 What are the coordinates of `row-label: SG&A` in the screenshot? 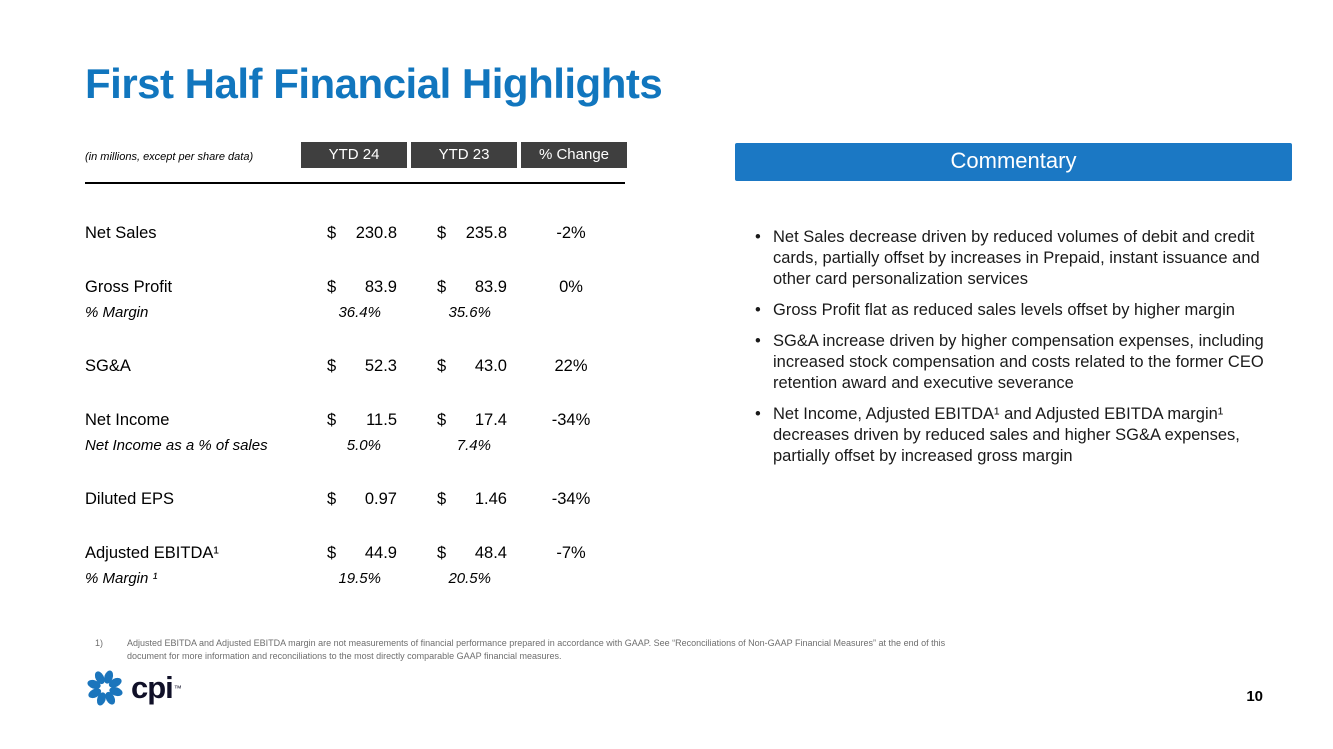 It's located at (108, 366).